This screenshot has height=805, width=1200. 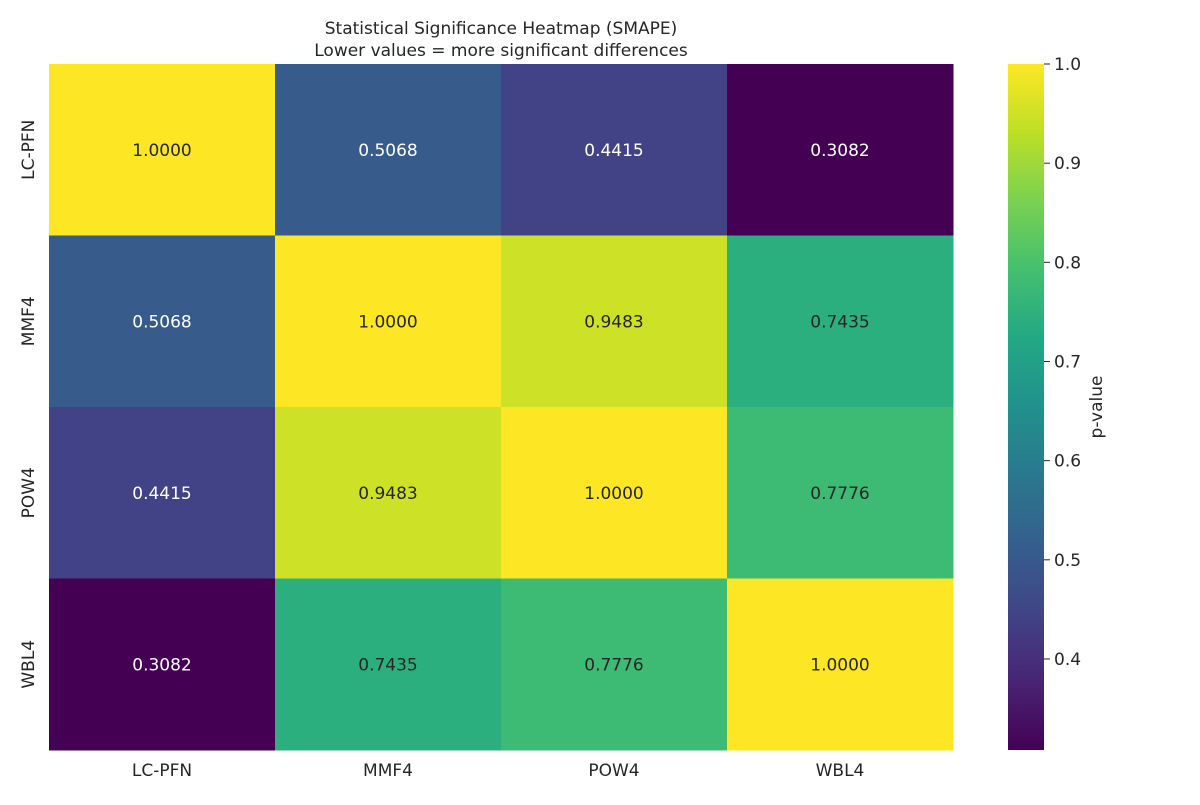 I want to click on colorbar-tick-label: 0.5, so click(x=1067, y=561).